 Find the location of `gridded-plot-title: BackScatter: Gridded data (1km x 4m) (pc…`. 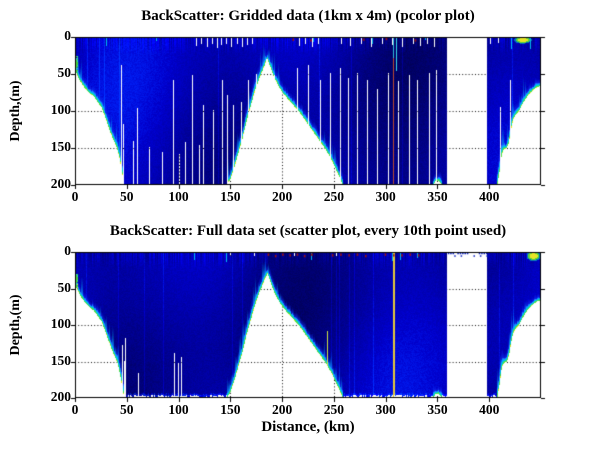

gridded-plot-title: BackScatter: Gridded data (1km x 4m) (pc… is located at coordinates (308, 16).